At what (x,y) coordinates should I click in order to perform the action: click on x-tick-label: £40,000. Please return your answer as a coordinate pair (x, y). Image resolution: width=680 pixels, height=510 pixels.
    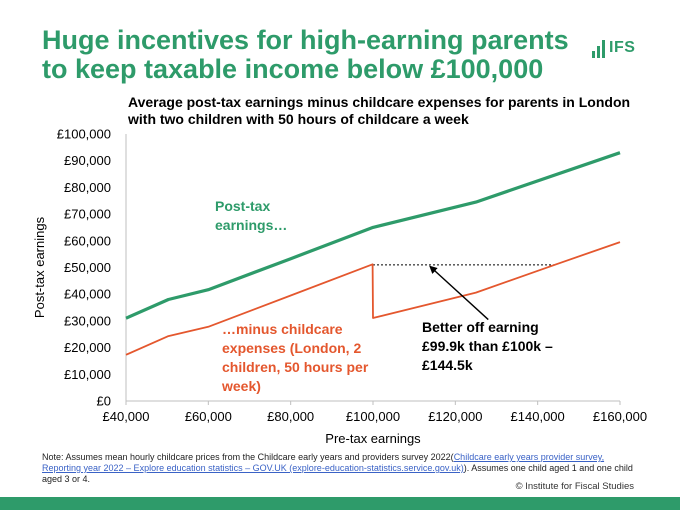
    Looking at the image, I should click on (126, 416).